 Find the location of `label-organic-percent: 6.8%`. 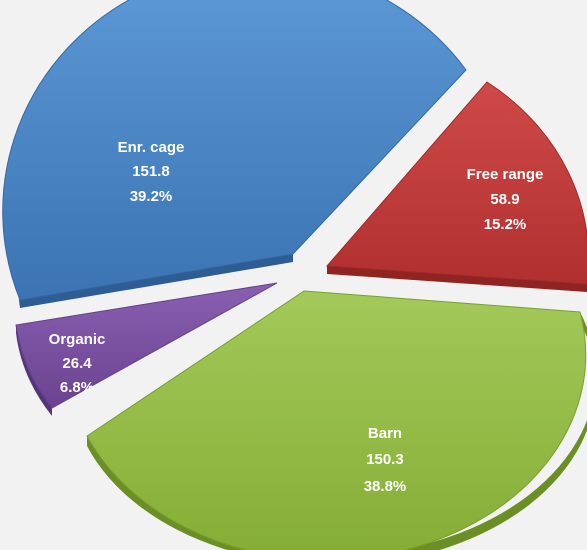

label-organic-percent: 6.8% is located at coordinates (77, 387).